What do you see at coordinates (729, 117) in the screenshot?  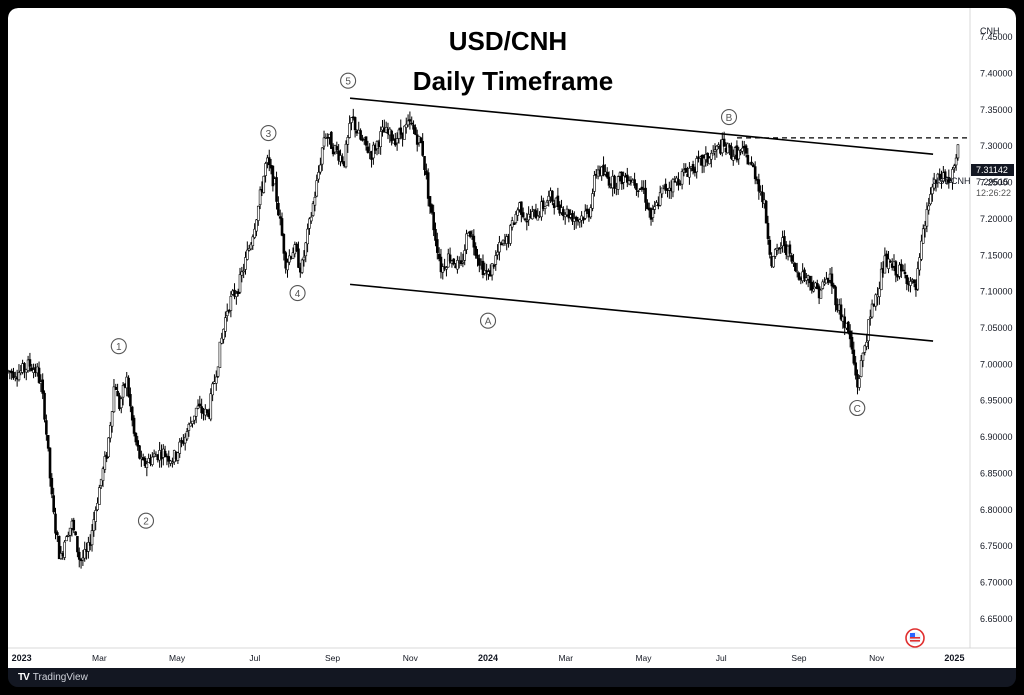 I see `wave-label-b: B` at bounding box center [729, 117].